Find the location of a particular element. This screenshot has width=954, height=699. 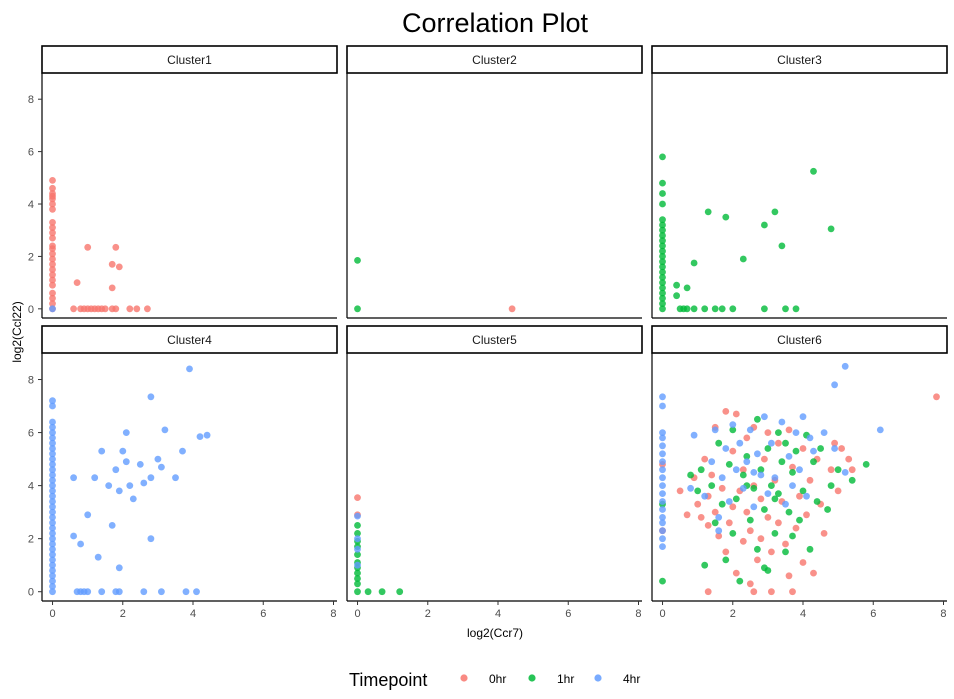

y-tick-label: 0 is located at coordinates (31, 593).